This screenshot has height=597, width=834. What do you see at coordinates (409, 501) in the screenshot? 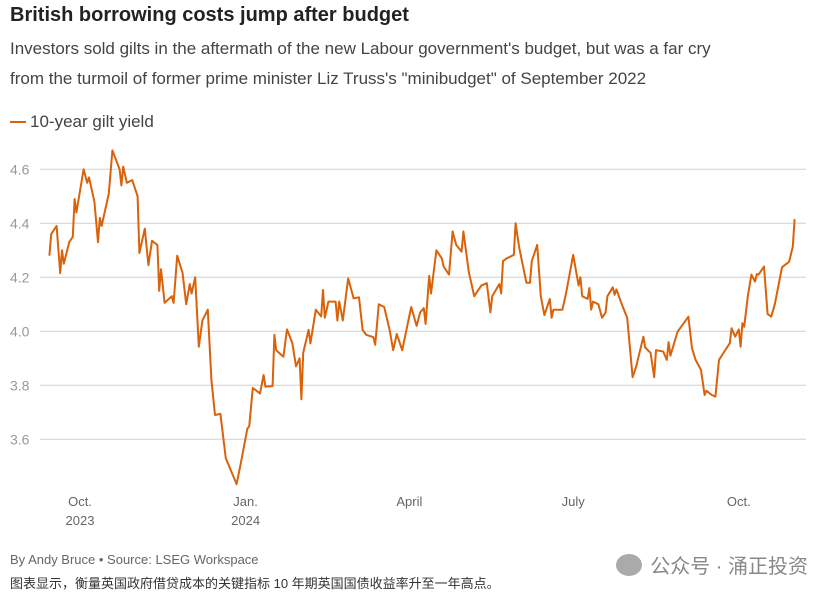
I see `x-tick-label: April` at bounding box center [409, 501].